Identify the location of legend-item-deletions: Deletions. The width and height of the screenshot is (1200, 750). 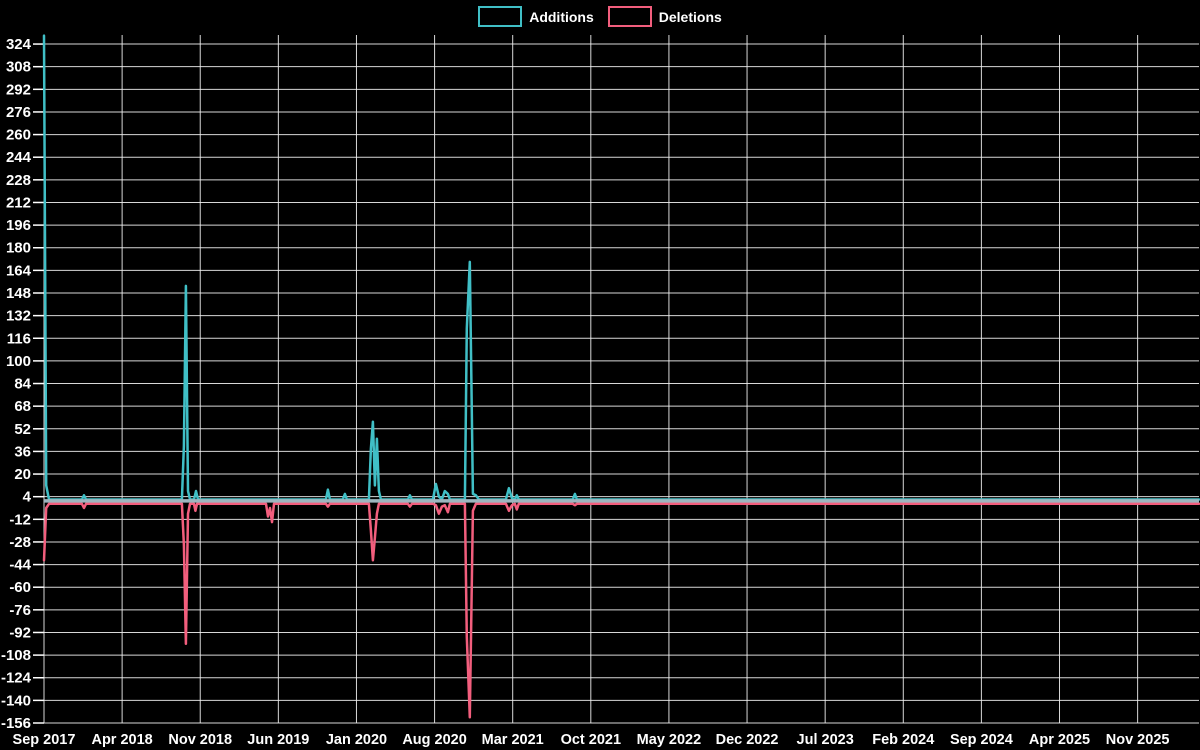
(664, 16).